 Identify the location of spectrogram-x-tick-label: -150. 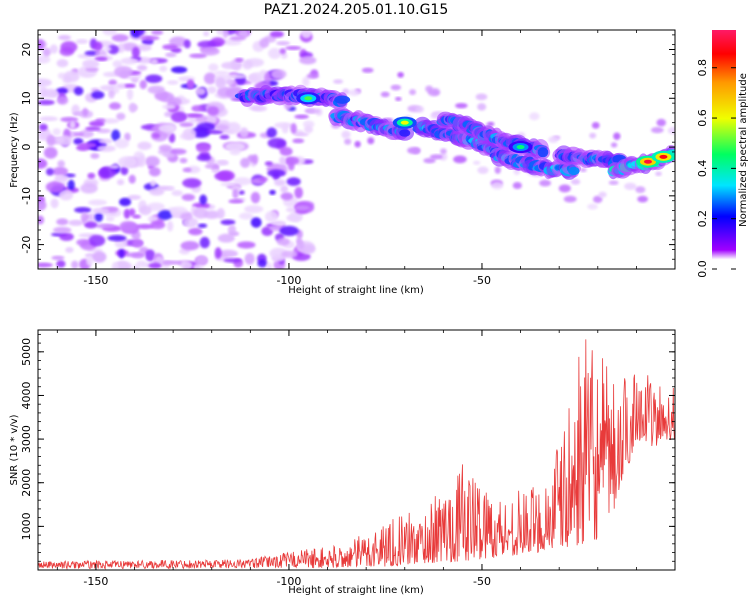
(95, 280).